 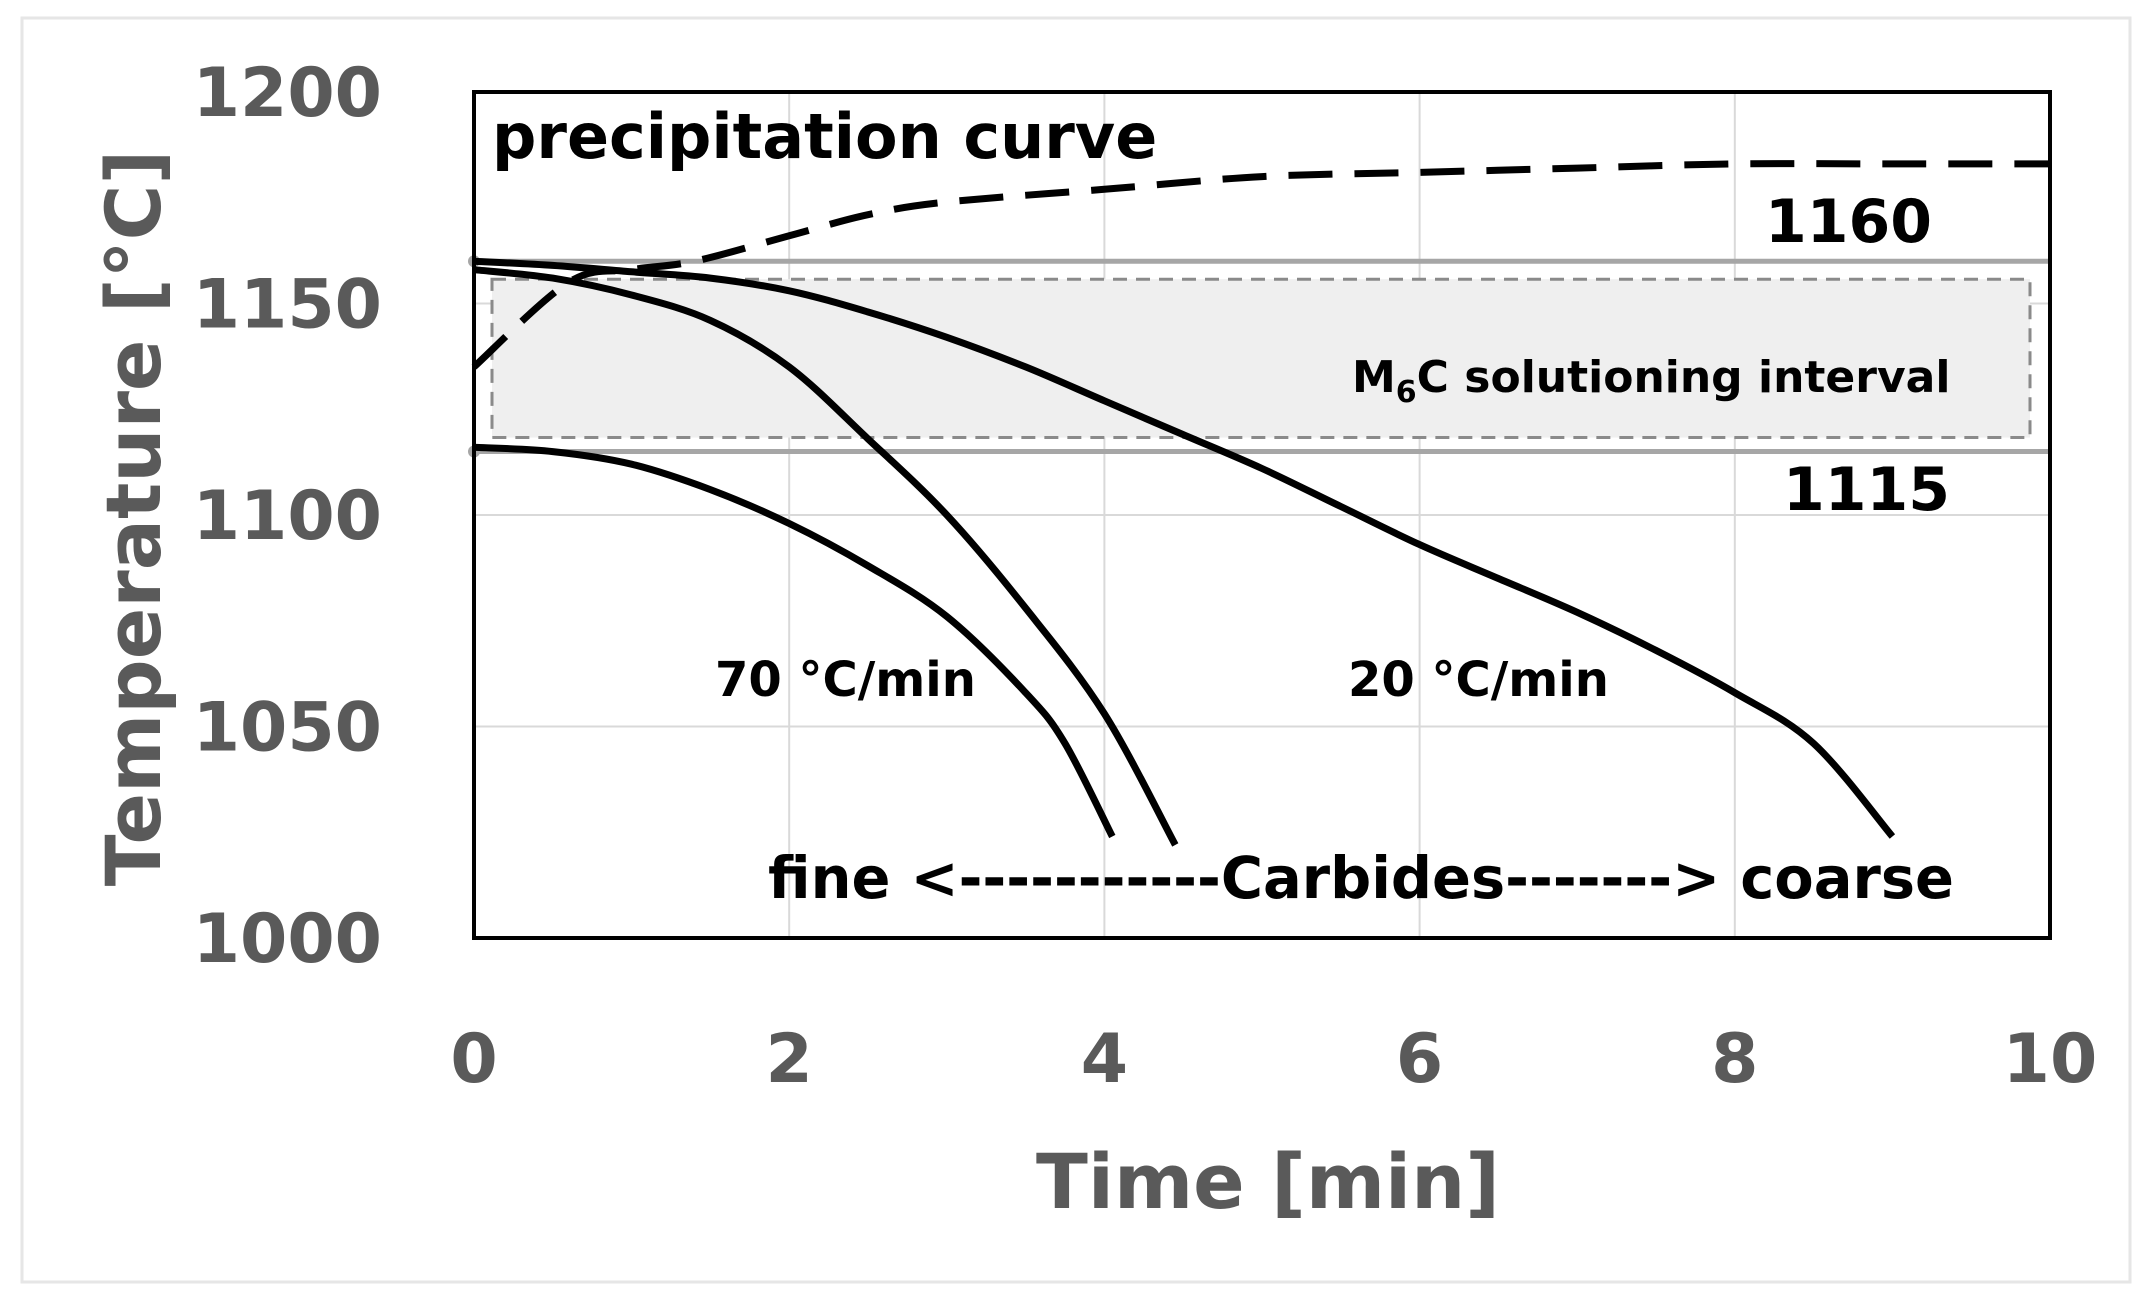 What do you see at coordinates (473, 1059) in the screenshot?
I see `x-tick-label-0: 0` at bounding box center [473, 1059].